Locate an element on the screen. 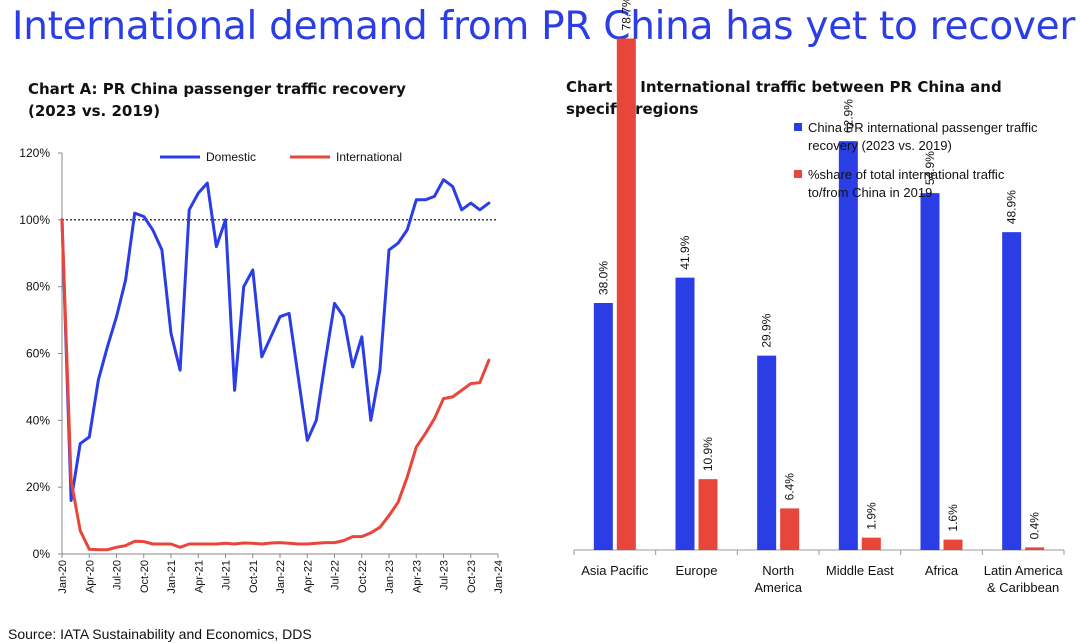  chart-b-data-label: 1.9% is located at coordinates (871, 516).